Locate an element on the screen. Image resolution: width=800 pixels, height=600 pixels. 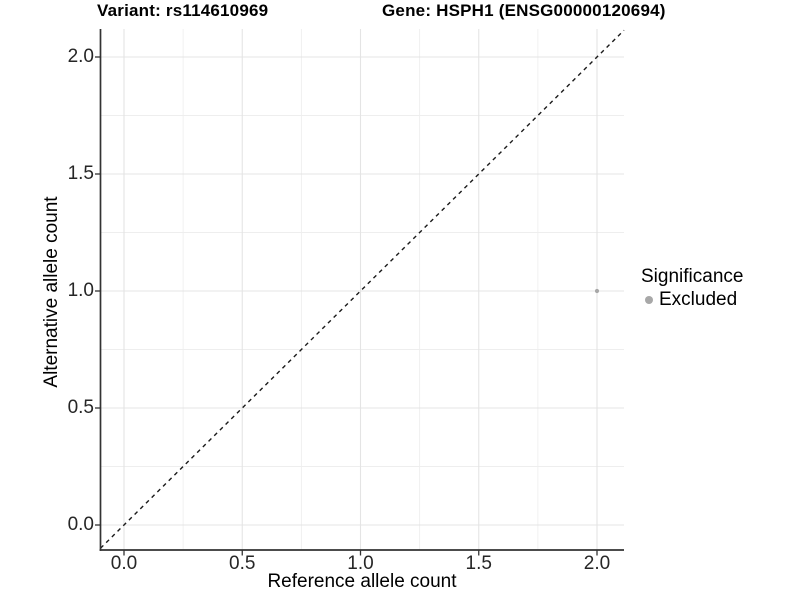
x-axis-title: Reference allele count is located at coordinates (362, 581).